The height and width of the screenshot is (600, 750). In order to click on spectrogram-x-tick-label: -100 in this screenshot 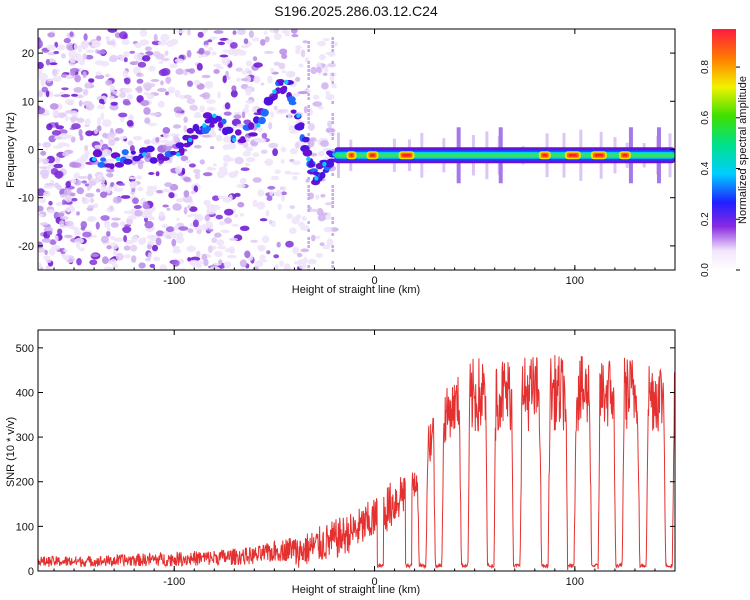, I will do `click(174, 281)`.